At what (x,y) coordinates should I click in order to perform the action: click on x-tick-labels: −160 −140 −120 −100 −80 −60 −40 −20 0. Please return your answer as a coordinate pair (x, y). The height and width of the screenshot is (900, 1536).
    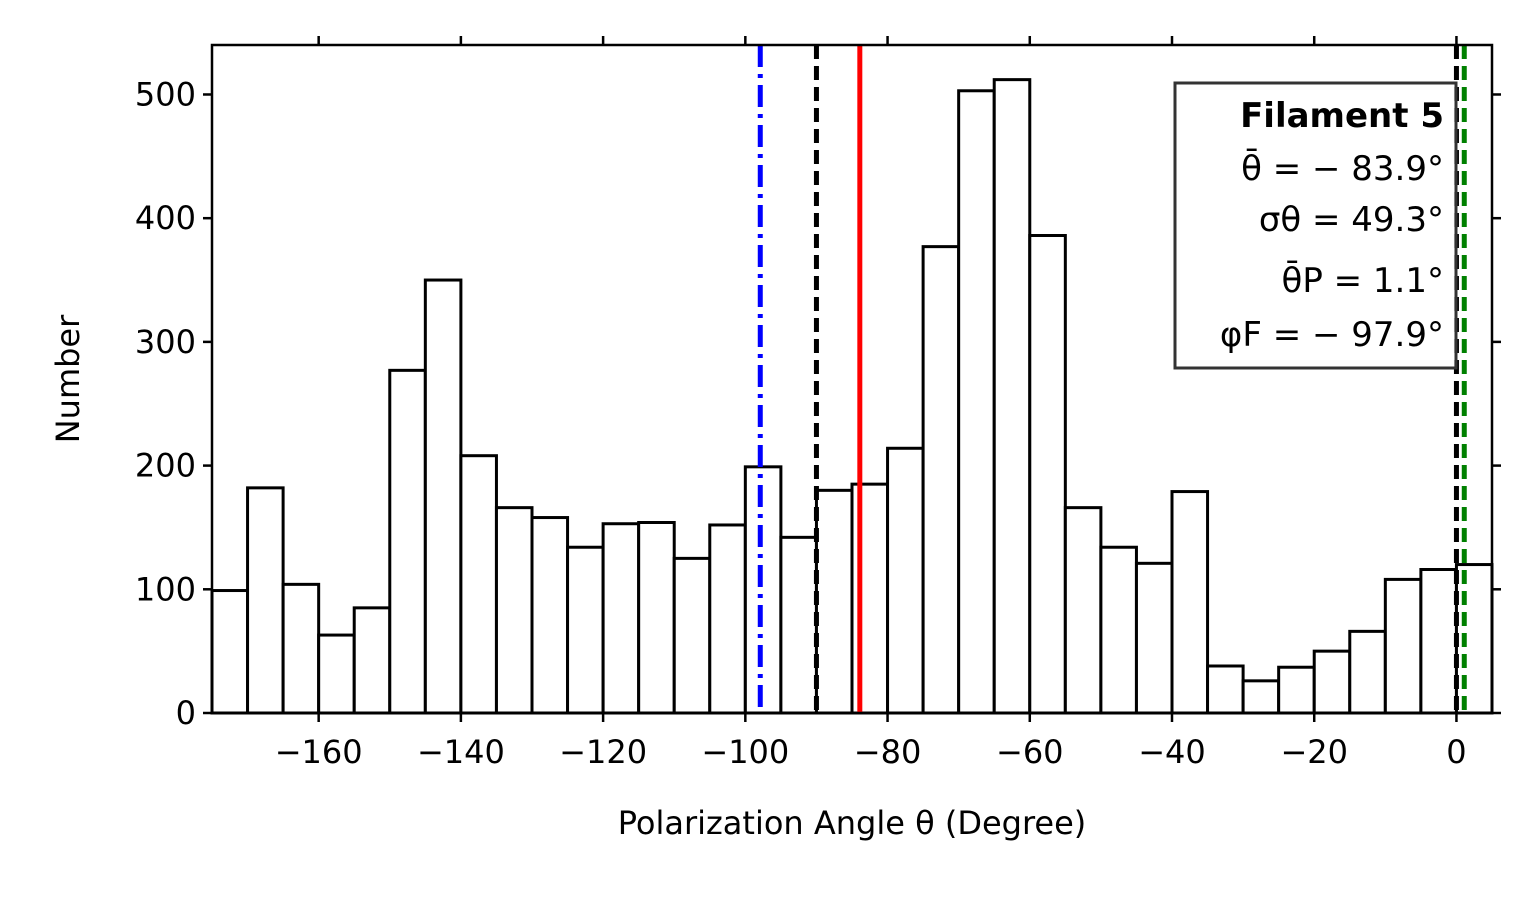
    Looking at the image, I should click on (871, 752).